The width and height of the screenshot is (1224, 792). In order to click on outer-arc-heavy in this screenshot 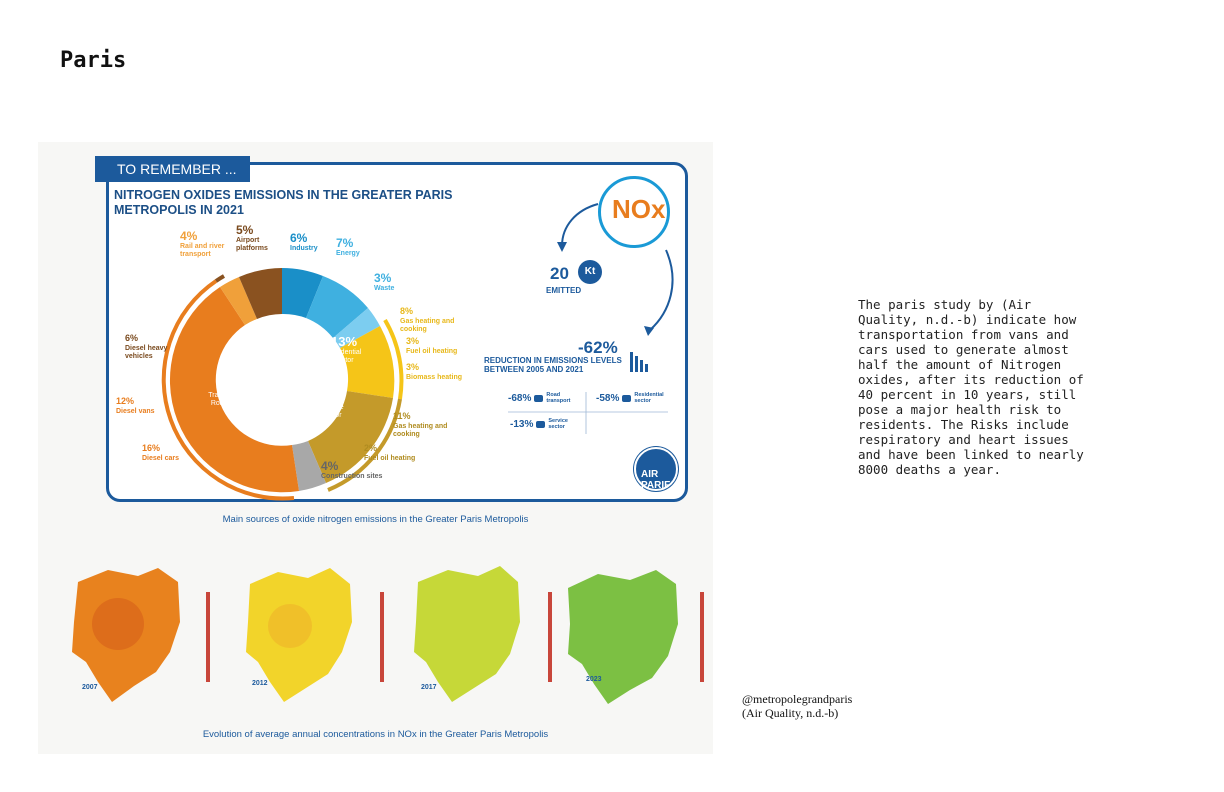, I will do `click(220, 278)`.